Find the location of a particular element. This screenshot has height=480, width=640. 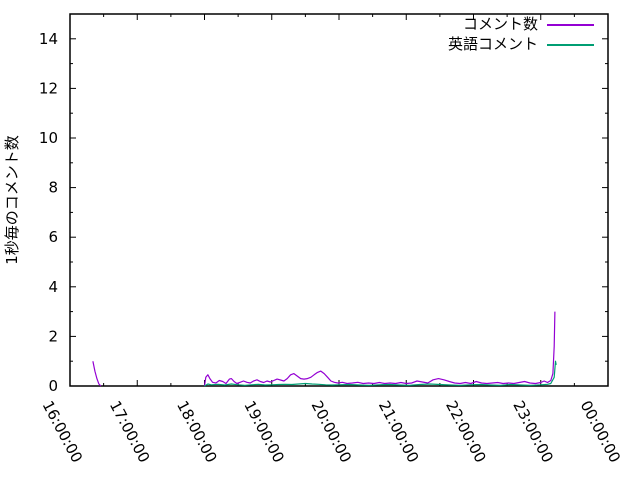

y-tick-label: 6 is located at coordinates (53, 237).